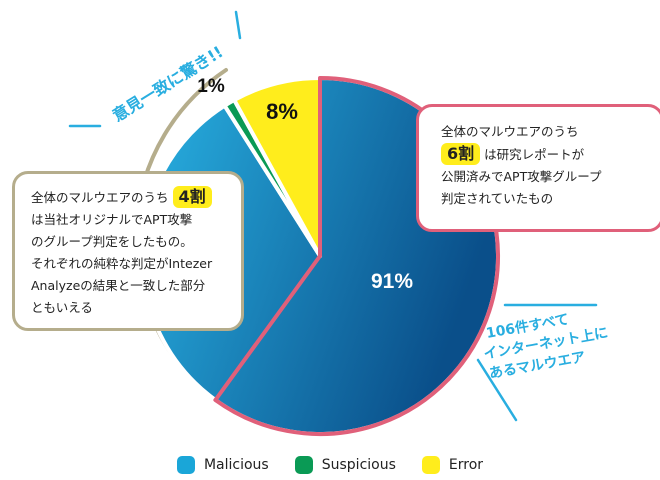 The image size is (660, 480). Describe the element at coordinates (497, 390) in the screenshot. I see `accent-line-right-bottom` at that location.